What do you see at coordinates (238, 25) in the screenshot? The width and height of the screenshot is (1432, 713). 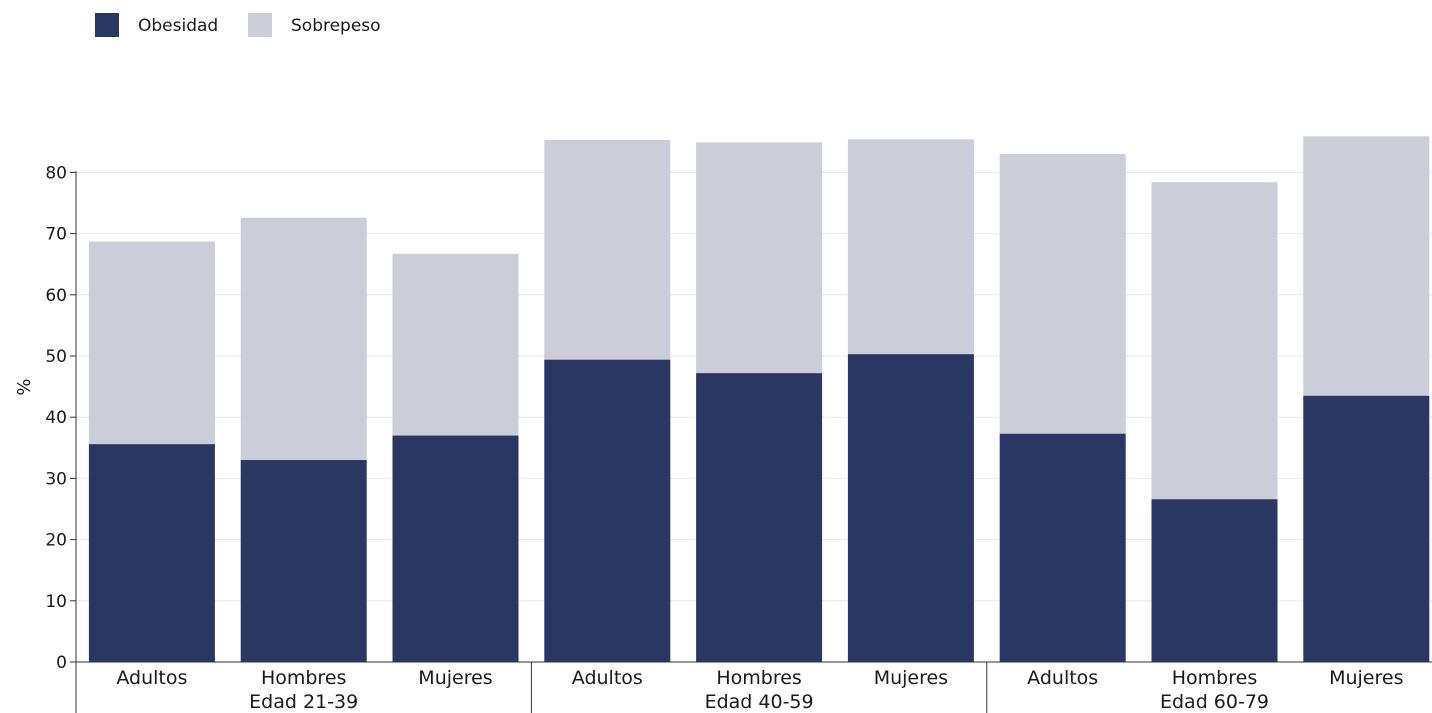 I see `legend: Obesidad Sobrepeso` at bounding box center [238, 25].